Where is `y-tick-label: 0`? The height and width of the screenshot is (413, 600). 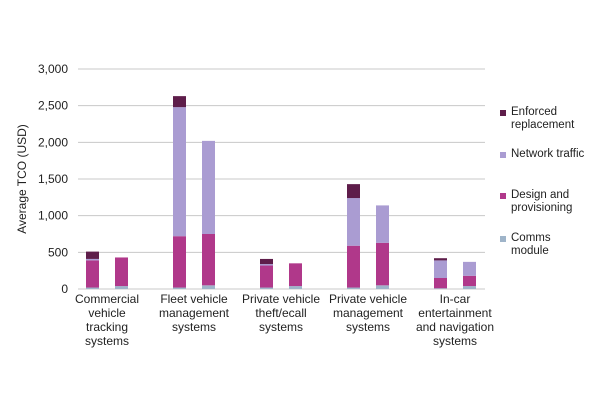
y-tick-label: 0 is located at coordinates (64, 289).